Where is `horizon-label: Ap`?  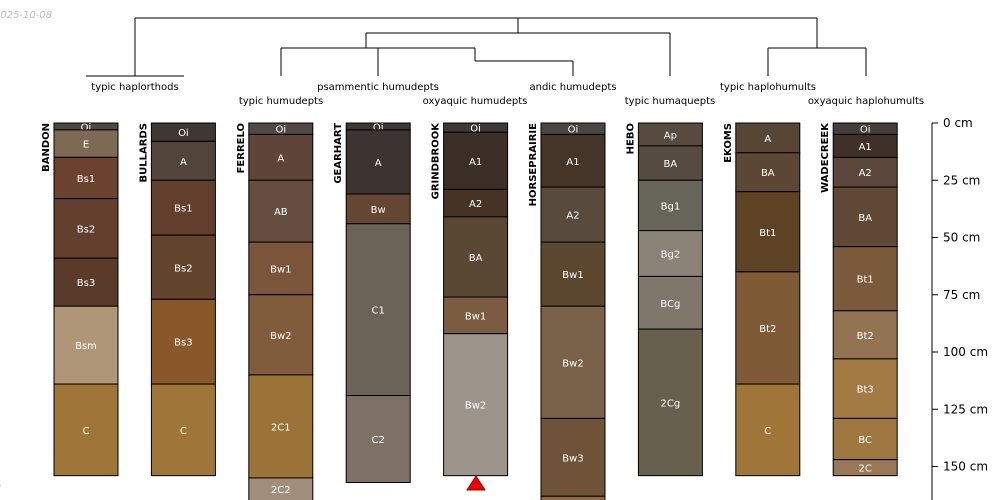
horizon-label: Ap is located at coordinates (670, 135).